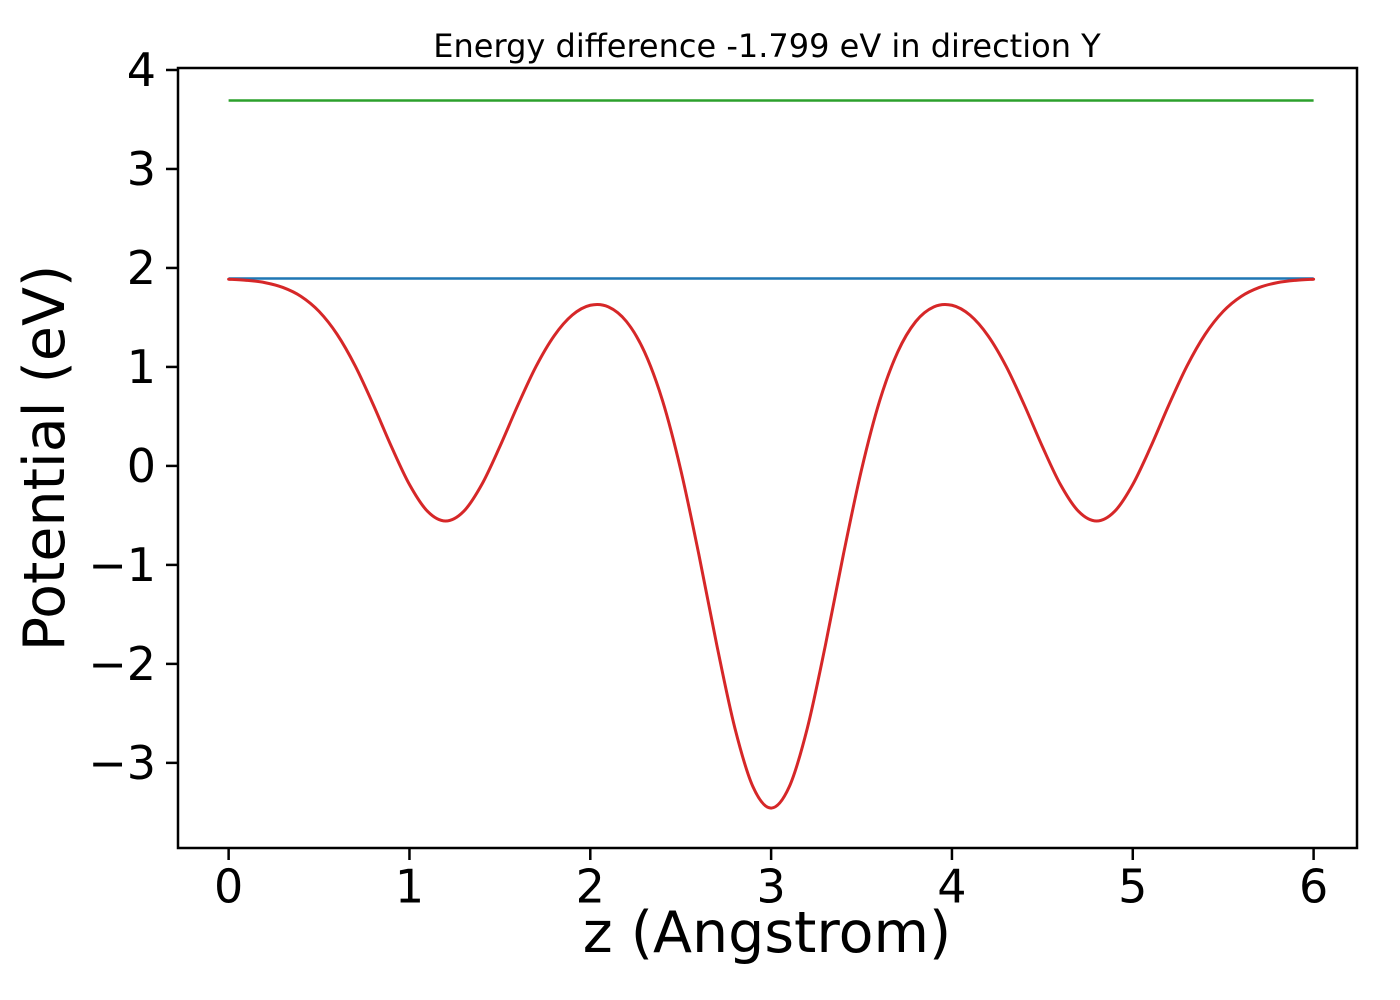 The height and width of the screenshot is (1000, 1400). I want to click on y-tick-label: −3, so click(122, 763).